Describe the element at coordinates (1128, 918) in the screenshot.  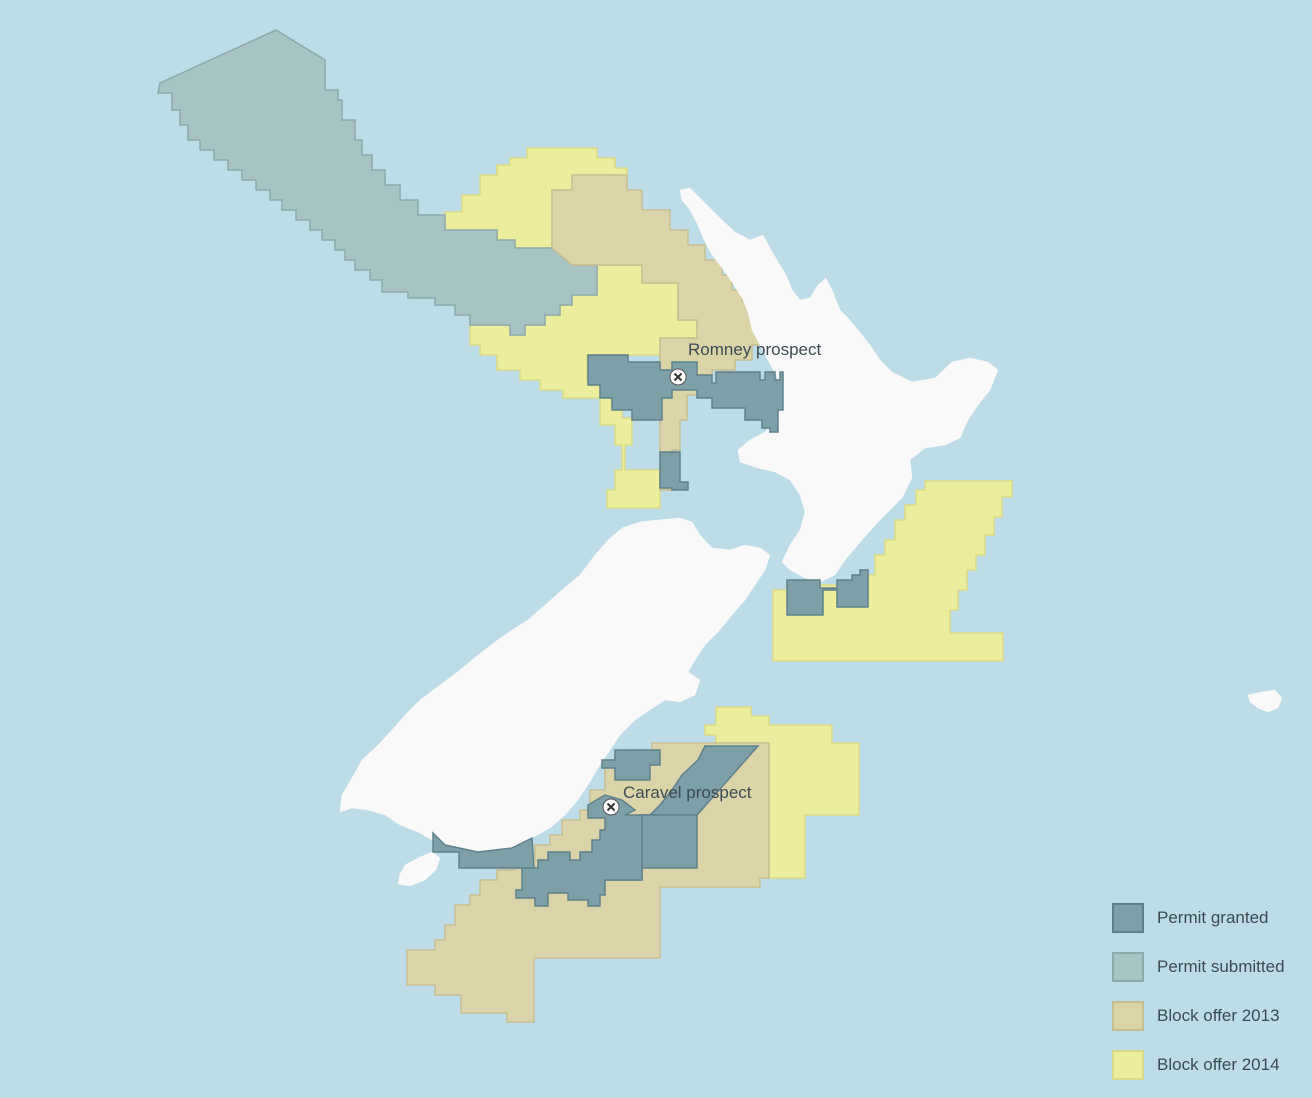
I see `legend-swatch-permit-granted` at that location.